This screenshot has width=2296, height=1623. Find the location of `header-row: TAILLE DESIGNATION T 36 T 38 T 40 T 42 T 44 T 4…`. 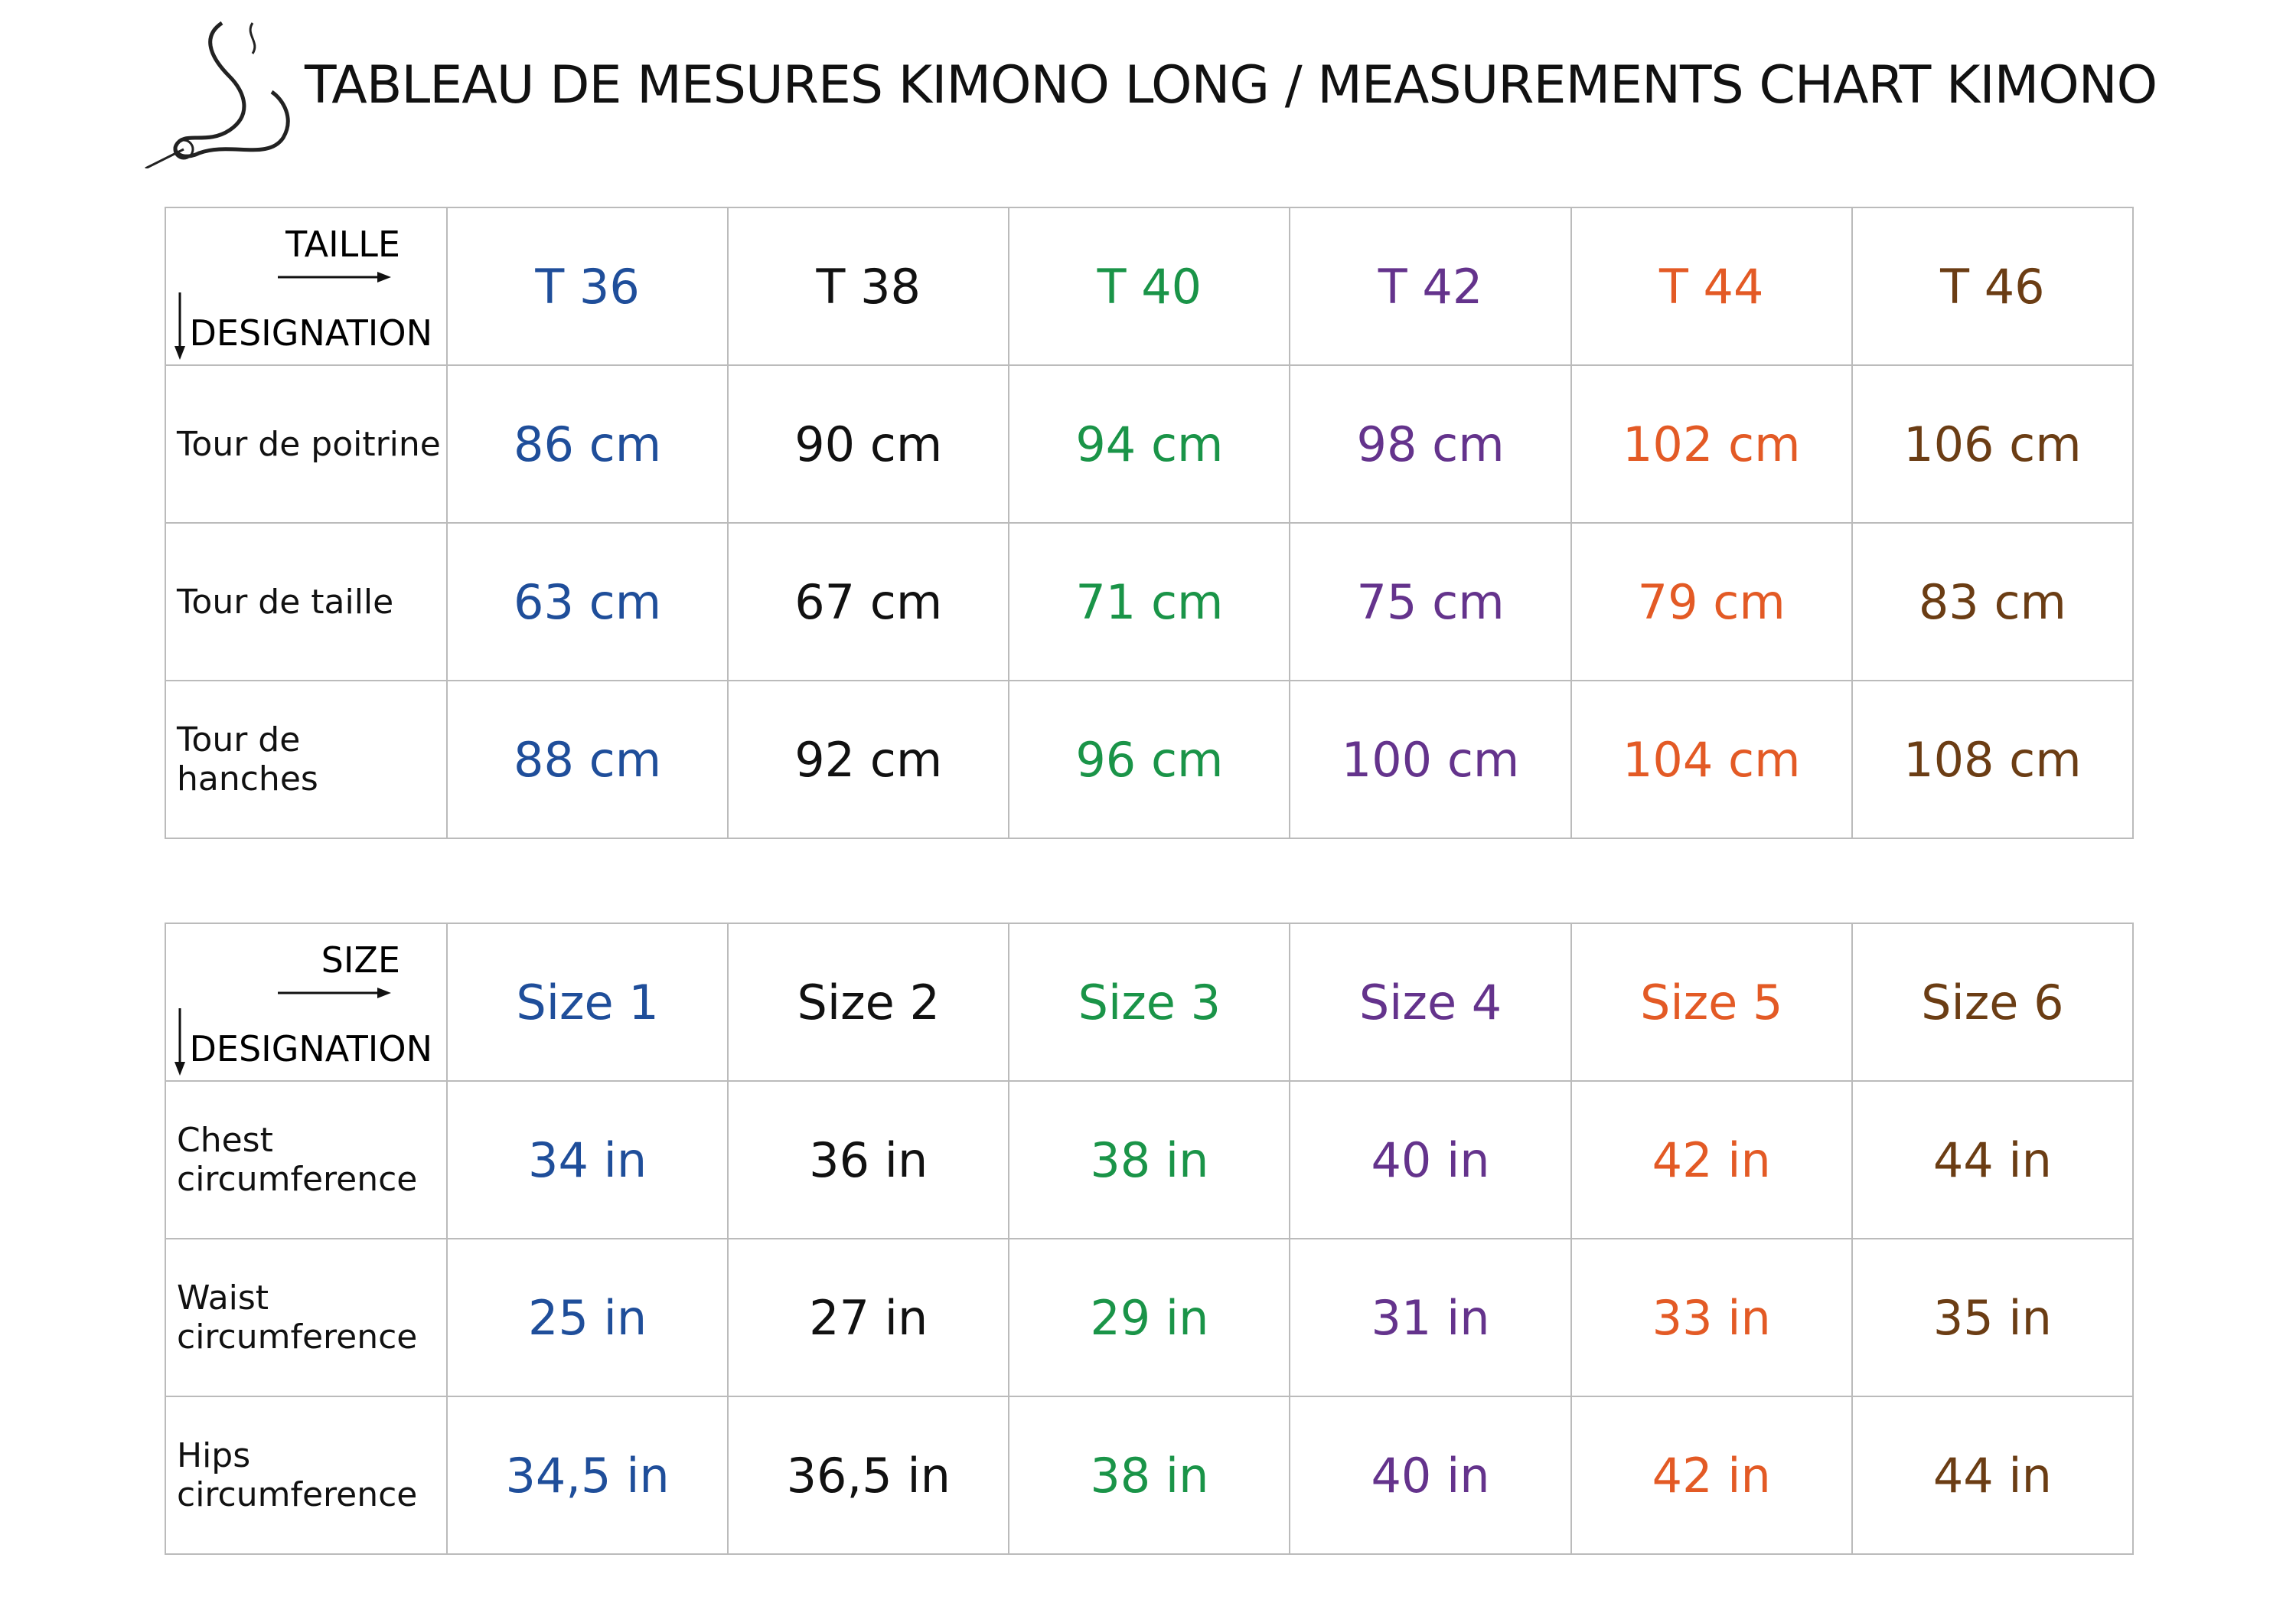

header-row: TAILLE DESIGNATION T 36 T 38 T 40 T 42 T 44 T 4… is located at coordinates (1150, 286).